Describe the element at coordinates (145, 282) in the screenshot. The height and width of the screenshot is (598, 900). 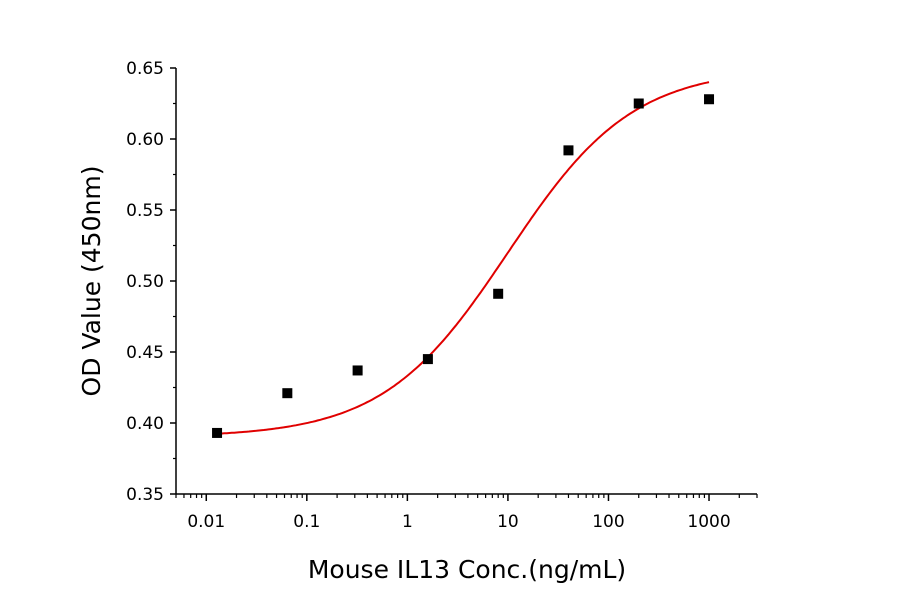
I see `y-tick-label: 0.50` at that location.